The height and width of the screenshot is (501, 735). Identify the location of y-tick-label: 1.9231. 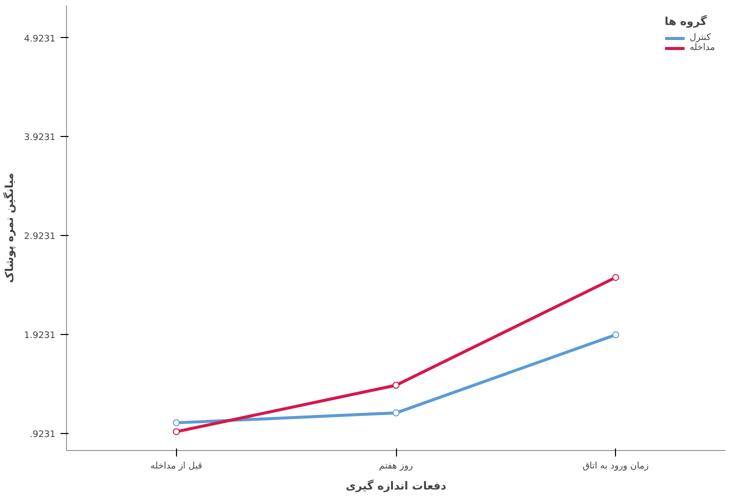
(40, 335).